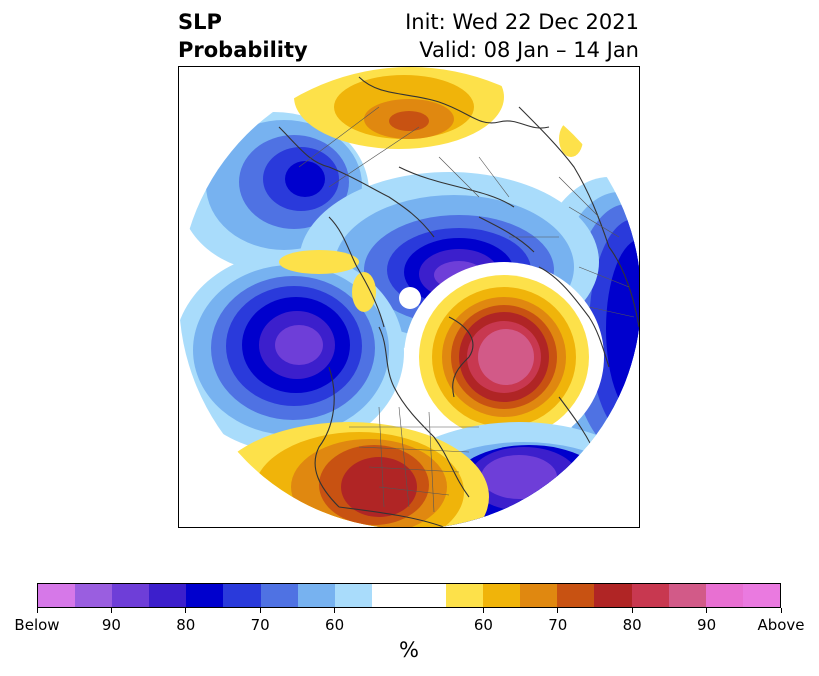 Image resolution: width=819 pixels, height=676 pixels. I want to click on anomaly-pacific-low, so click(291, 352).